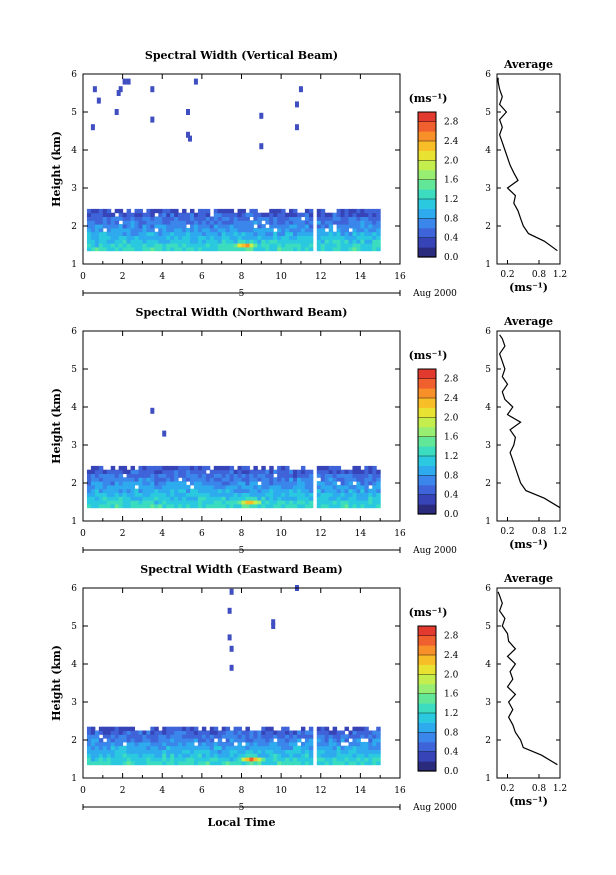 Image resolution: width=616 pixels, height=875 pixels. What do you see at coordinates (528, 801) in the screenshot?
I see `average-x-label: (ms⁻¹)` at bounding box center [528, 801].